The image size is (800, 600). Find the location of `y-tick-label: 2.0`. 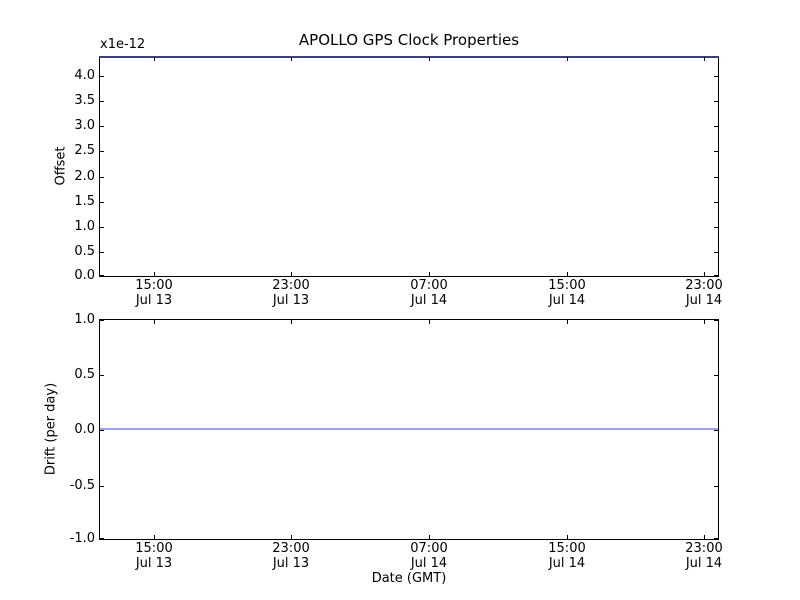

y-tick-label: 2.0 is located at coordinates (84, 176).